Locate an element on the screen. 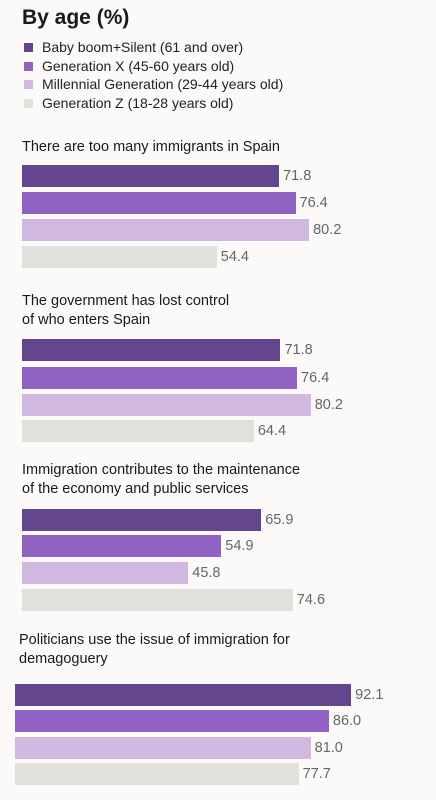 The width and height of the screenshot is (436, 800). legend-label: Millennial Generation (29-44 years old) is located at coordinates (163, 84).